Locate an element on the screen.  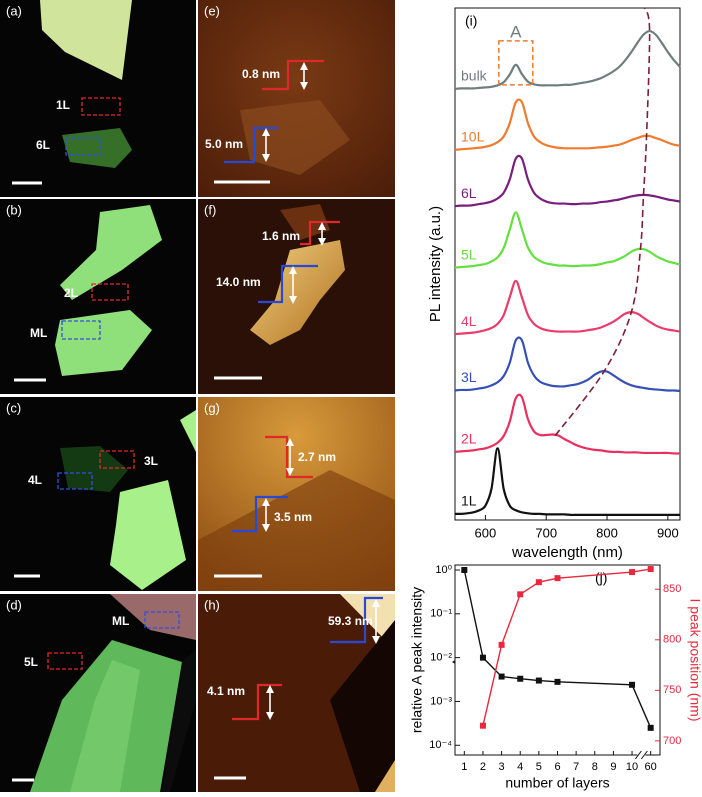
x-tick-label: 10 is located at coordinates (632, 767).